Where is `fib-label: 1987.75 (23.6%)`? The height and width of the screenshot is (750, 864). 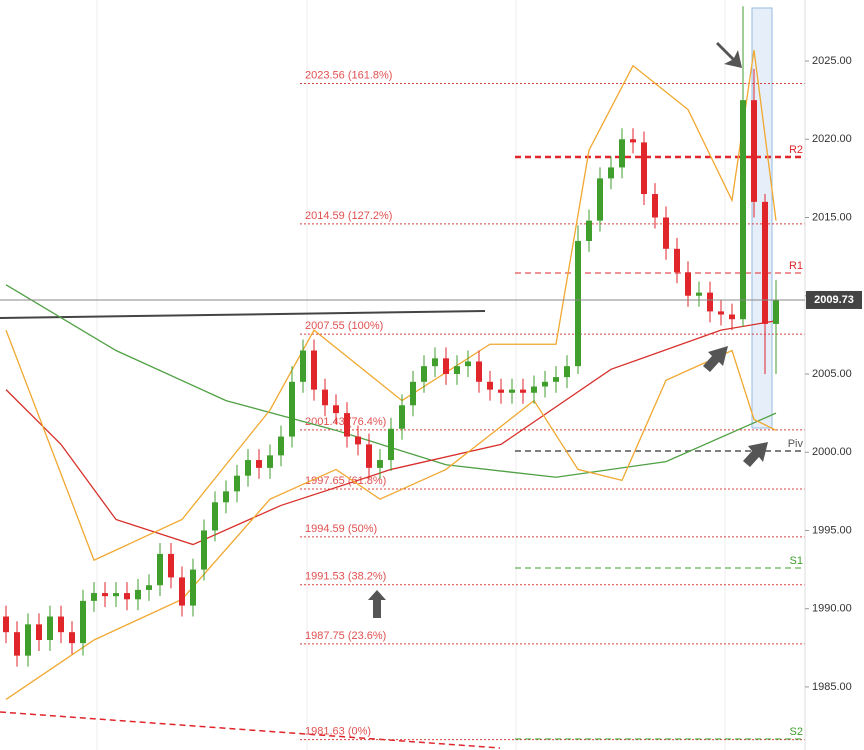
fib-label: 1987.75 (23.6%) is located at coordinates (345, 636).